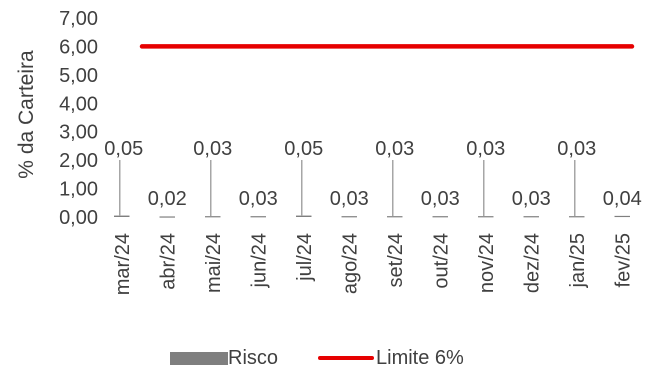 This screenshot has width=657, height=372. What do you see at coordinates (350, 263) in the screenshot?
I see `x-tick-label: ago/24` at bounding box center [350, 263].